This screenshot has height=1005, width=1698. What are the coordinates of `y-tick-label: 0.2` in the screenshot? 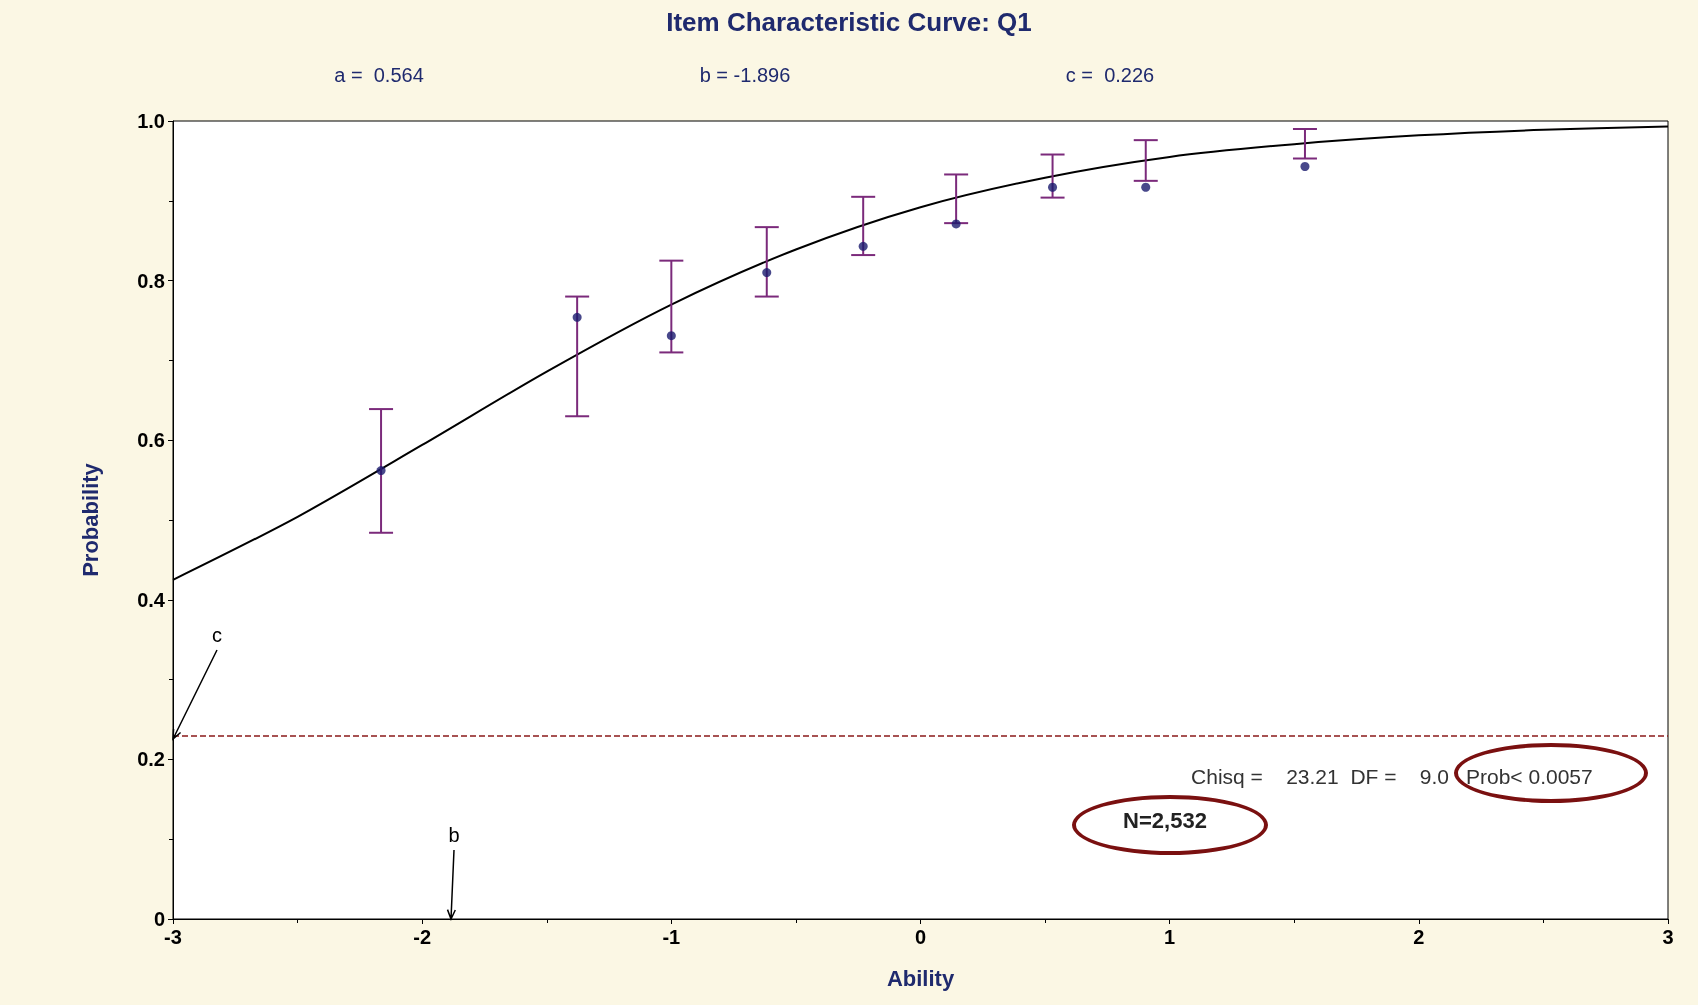 It's located at (151, 759).